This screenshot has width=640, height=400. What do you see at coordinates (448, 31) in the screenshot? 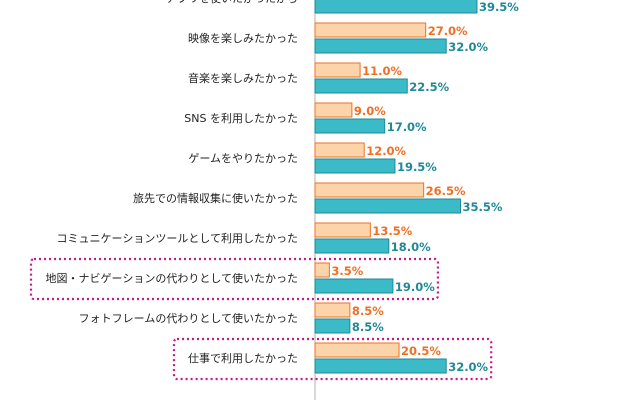
I see `data-label: 27.0%` at bounding box center [448, 31].